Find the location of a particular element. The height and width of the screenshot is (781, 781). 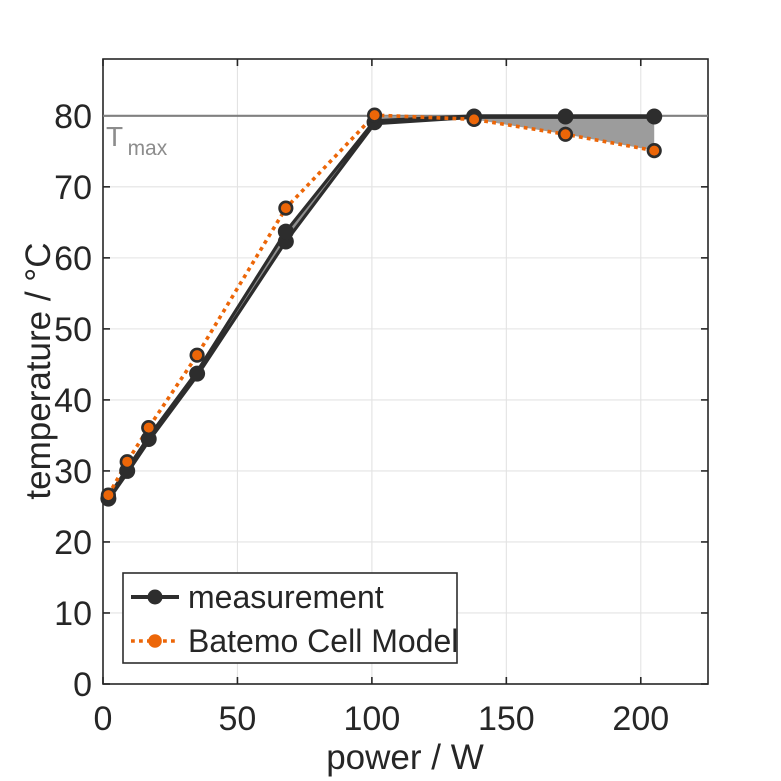

legend-measurement-marker-icon is located at coordinates (155, 597).